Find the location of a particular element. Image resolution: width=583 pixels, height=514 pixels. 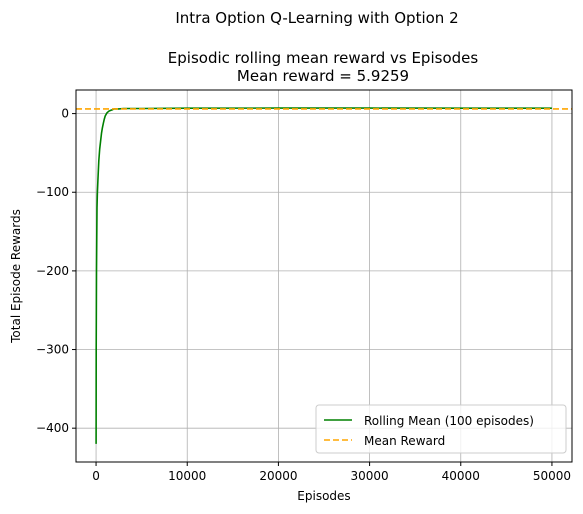

x-tick-label: 10000 is located at coordinates (187, 476).